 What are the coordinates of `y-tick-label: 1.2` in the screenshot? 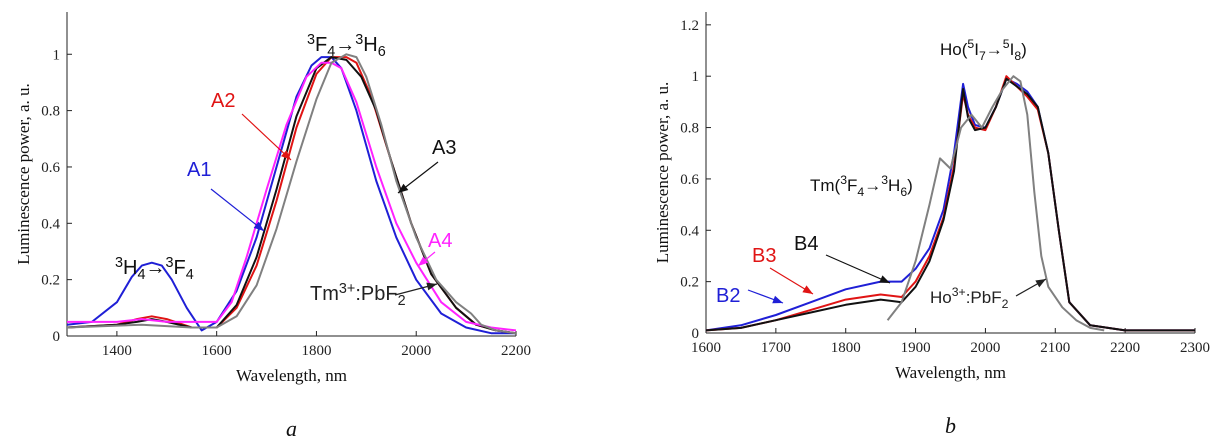 It's located at (689, 26).